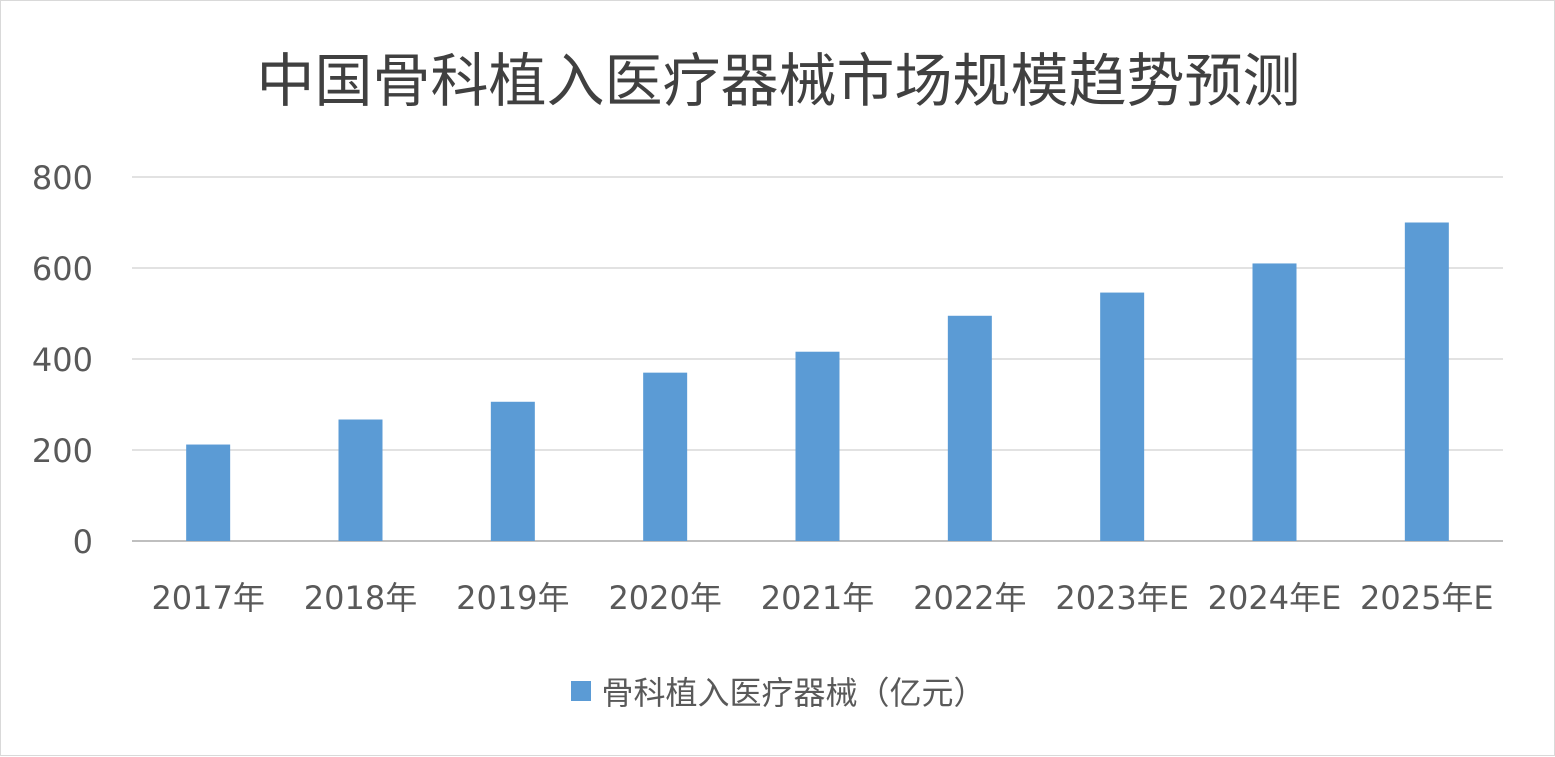 This screenshot has height=757, width=1555. What do you see at coordinates (62, 451) in the screenshot?
I see `y-tick-label: 200` at bounding box center [62, 451].